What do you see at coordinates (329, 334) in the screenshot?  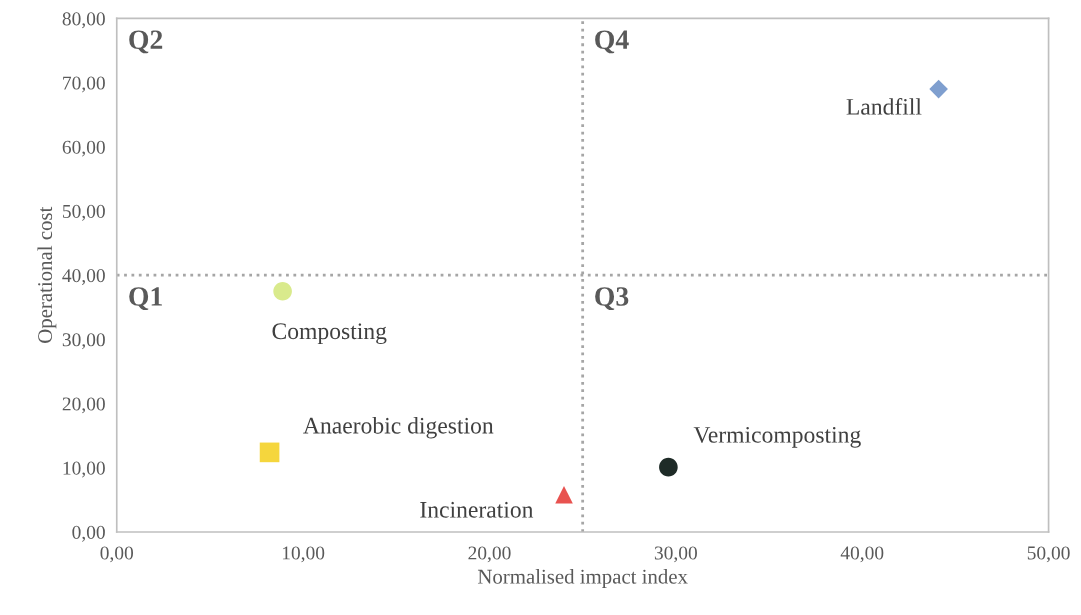 I see `series-label: Composting` at bounding box center [329, 334].